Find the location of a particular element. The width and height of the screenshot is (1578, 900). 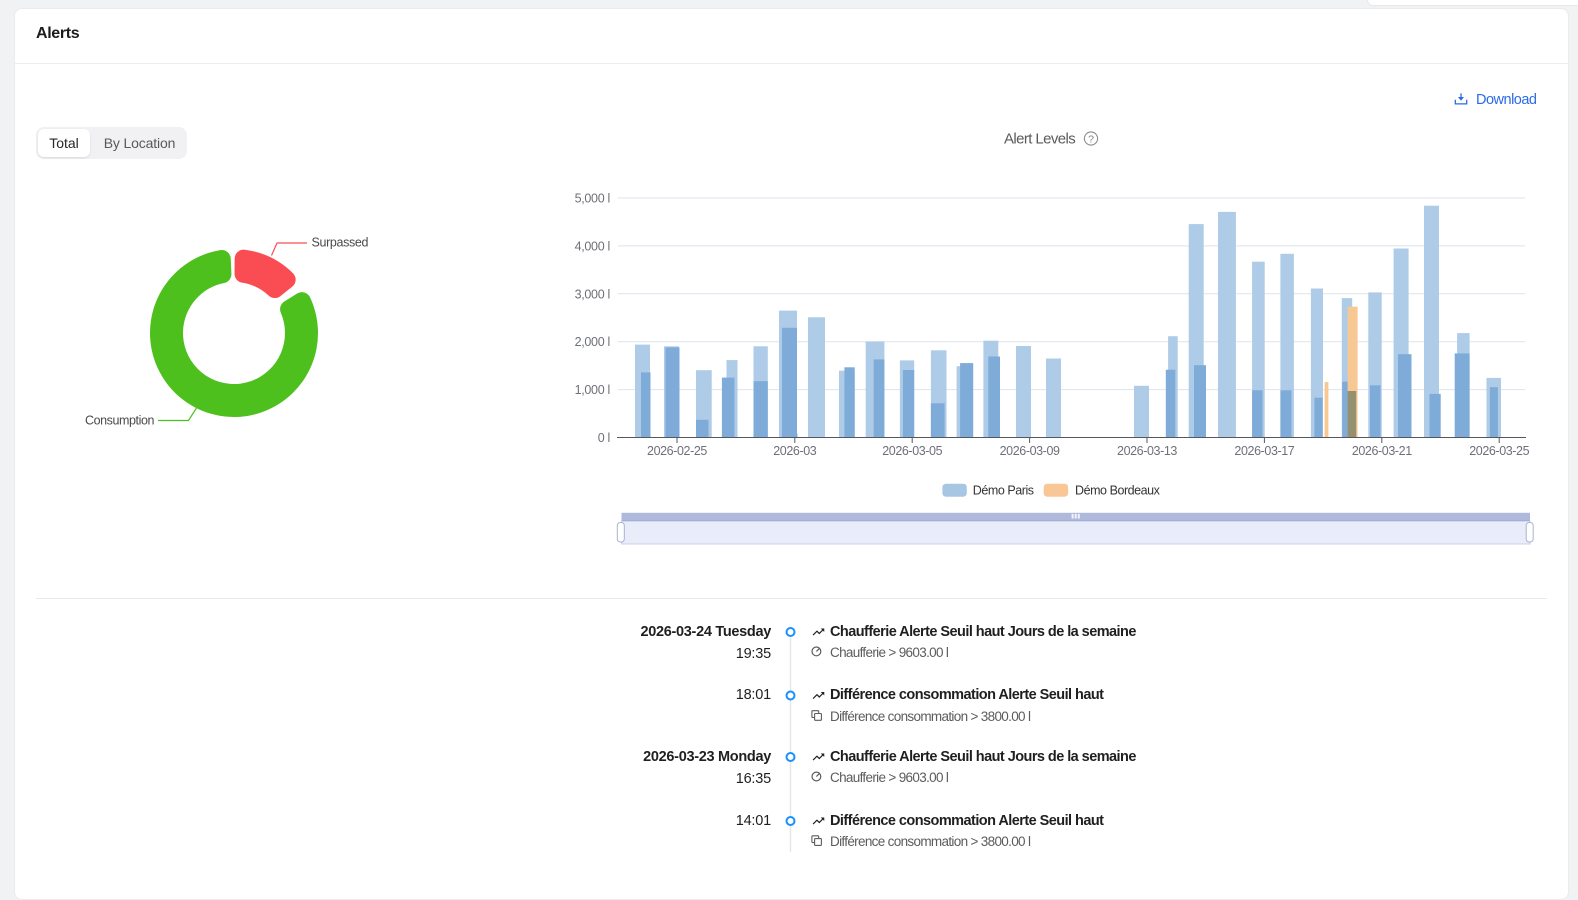

svg-text: Démo Bordeaux is located at coordinates (1118, 491).